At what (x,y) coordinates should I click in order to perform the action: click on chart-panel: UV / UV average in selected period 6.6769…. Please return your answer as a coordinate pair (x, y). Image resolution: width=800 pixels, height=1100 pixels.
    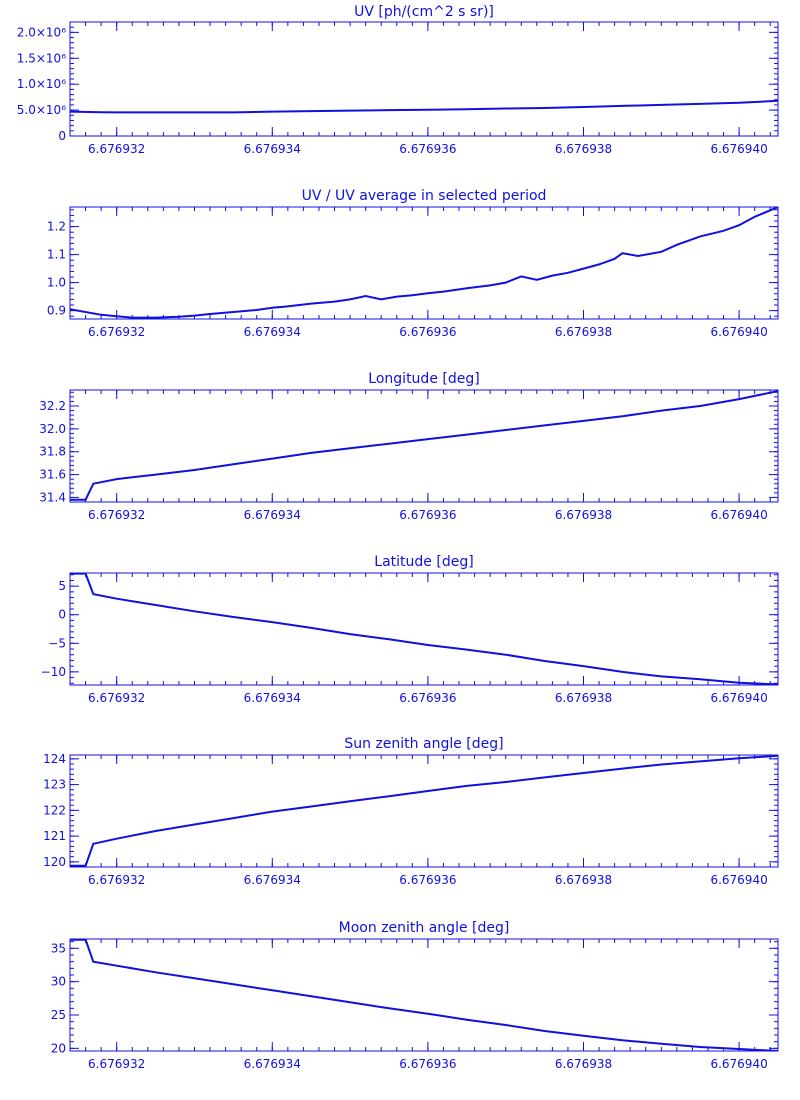
    Looking at the image, I should click on (413, 263).